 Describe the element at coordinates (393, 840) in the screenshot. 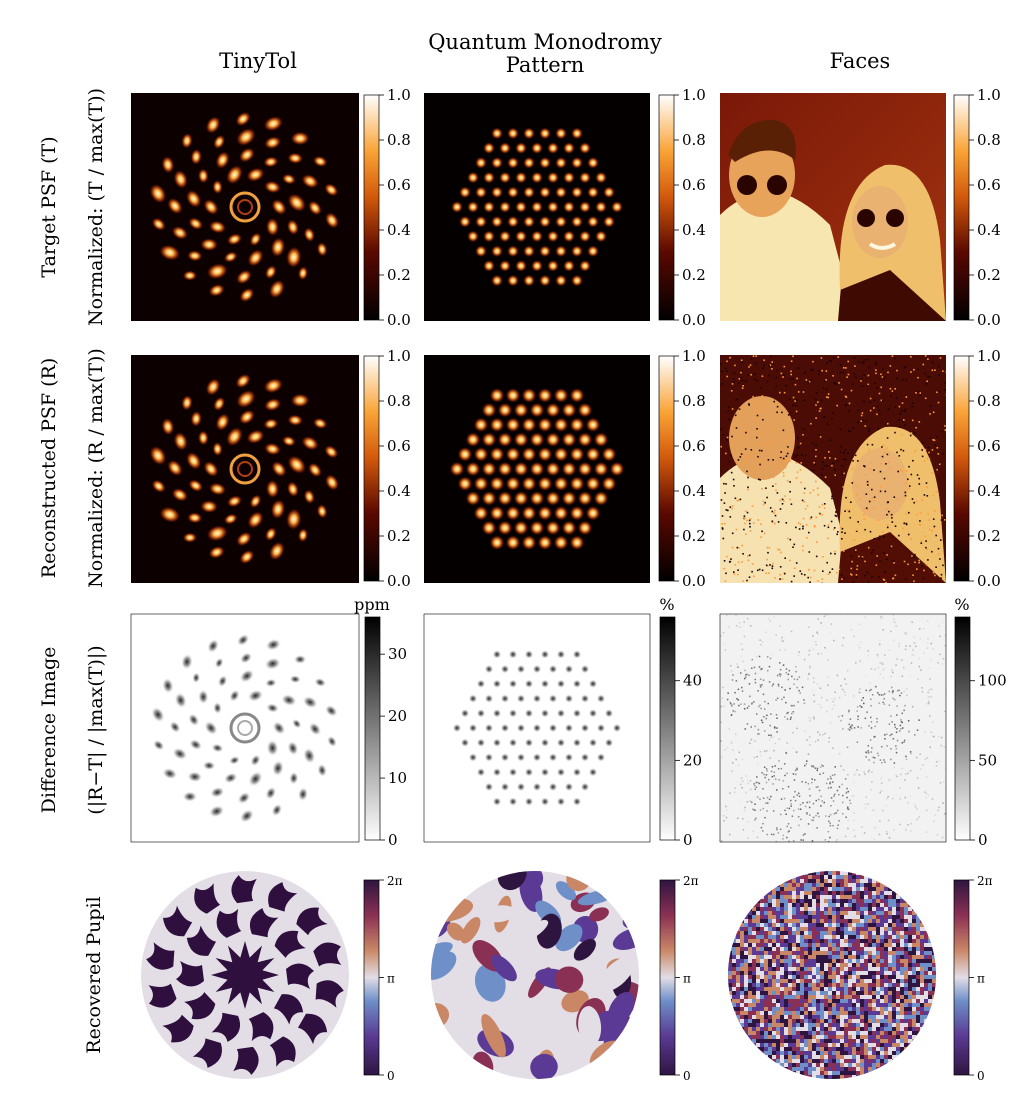

I see `colorbar-tick-label: 0` at that location.